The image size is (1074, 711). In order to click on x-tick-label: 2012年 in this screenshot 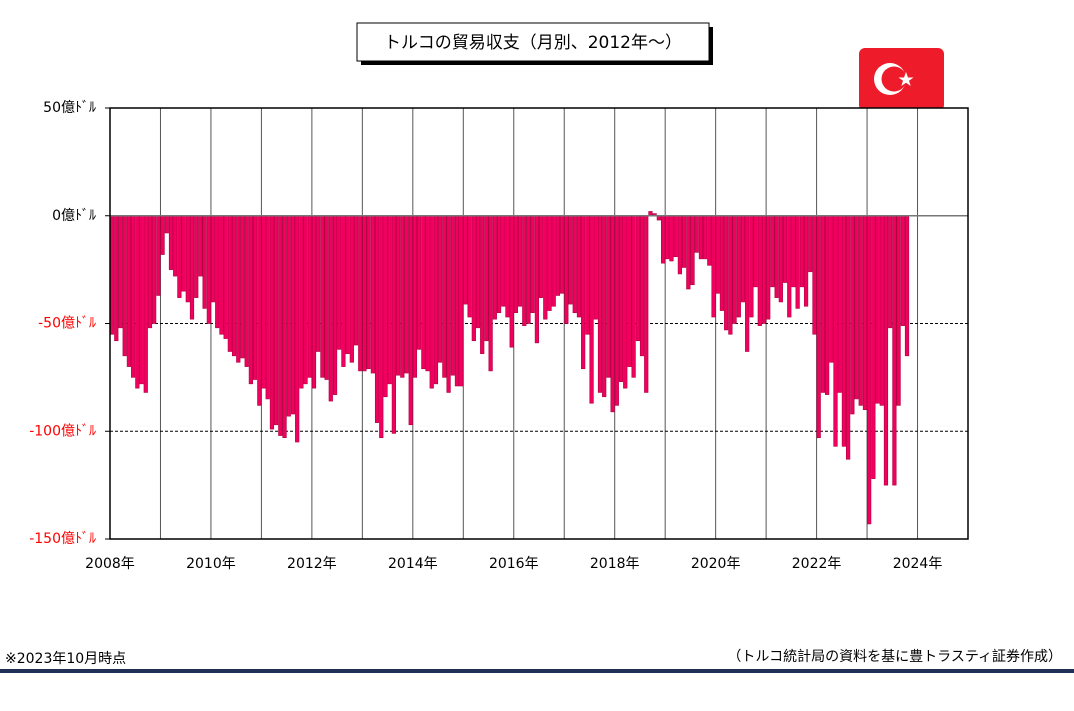, I will do `click(312, 564)`.